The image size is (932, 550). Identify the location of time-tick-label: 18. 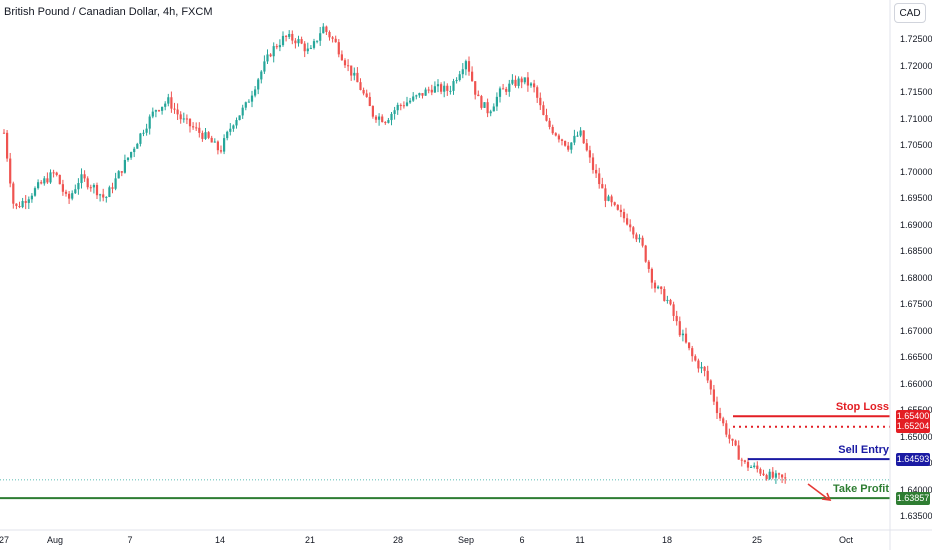
(667, 540).